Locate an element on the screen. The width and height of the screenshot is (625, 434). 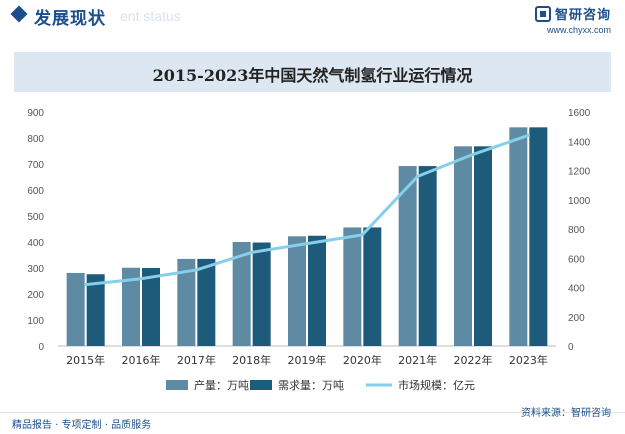
y-right-tick-label: 400 is located at coordinates (576, 289).